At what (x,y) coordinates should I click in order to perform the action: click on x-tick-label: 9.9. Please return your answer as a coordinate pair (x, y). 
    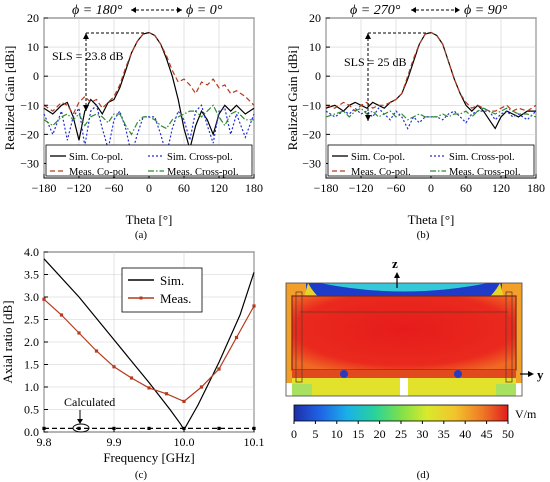
    Looking at the image, I should click on (114, 442).